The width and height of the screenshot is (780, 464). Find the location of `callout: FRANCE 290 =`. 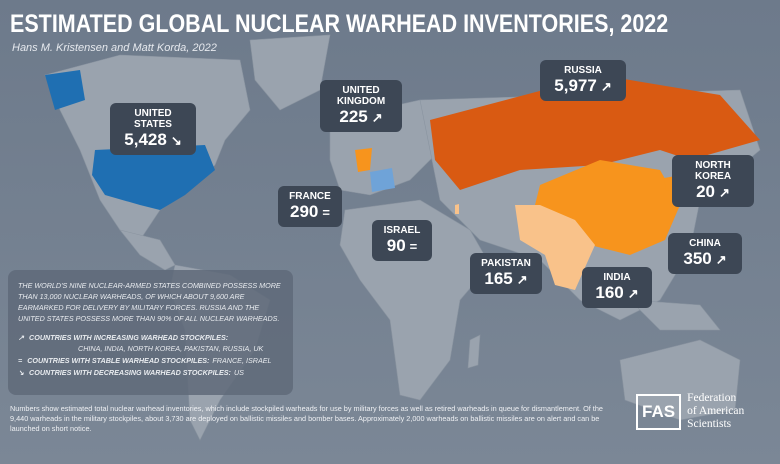

callout: FRANCE 290 = is located at coordinates (310, 206).